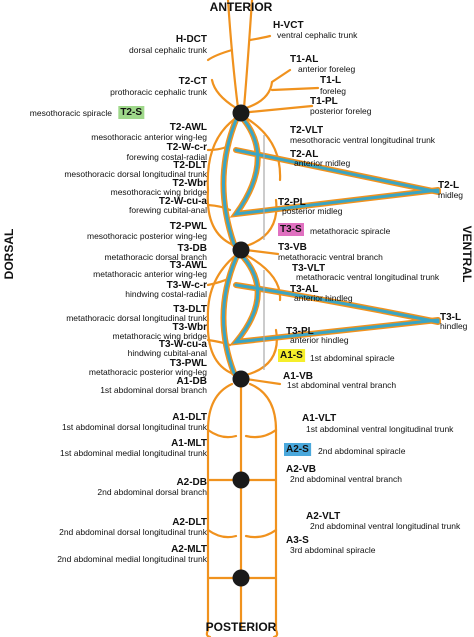  I want to click on label-description: 3rd abdominal spiracle, so click(333, 550).